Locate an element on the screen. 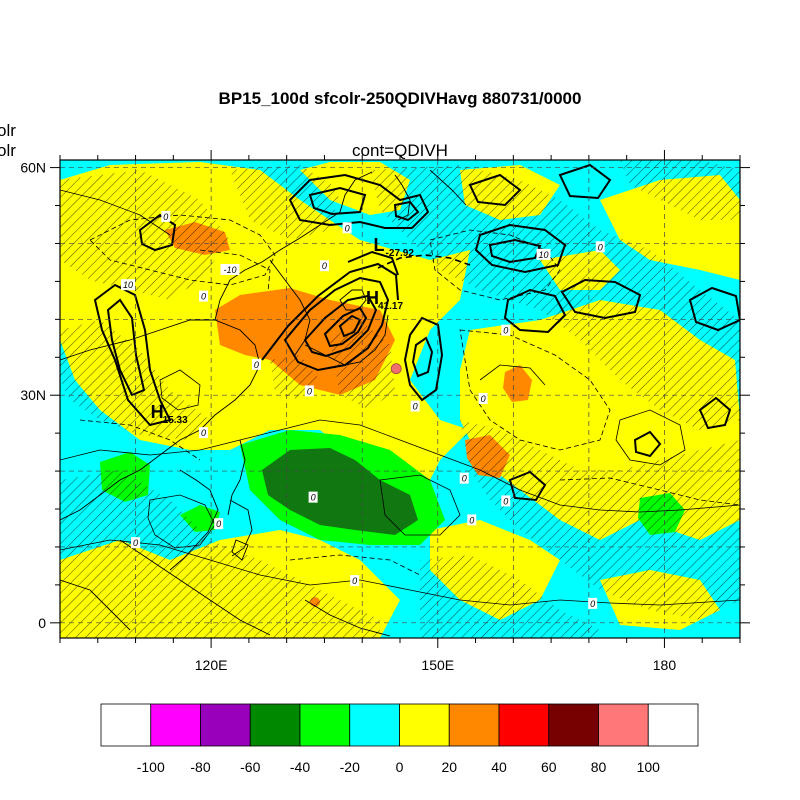  map-subtitle: cont=QDIVH is located at coordinates (400, 150).